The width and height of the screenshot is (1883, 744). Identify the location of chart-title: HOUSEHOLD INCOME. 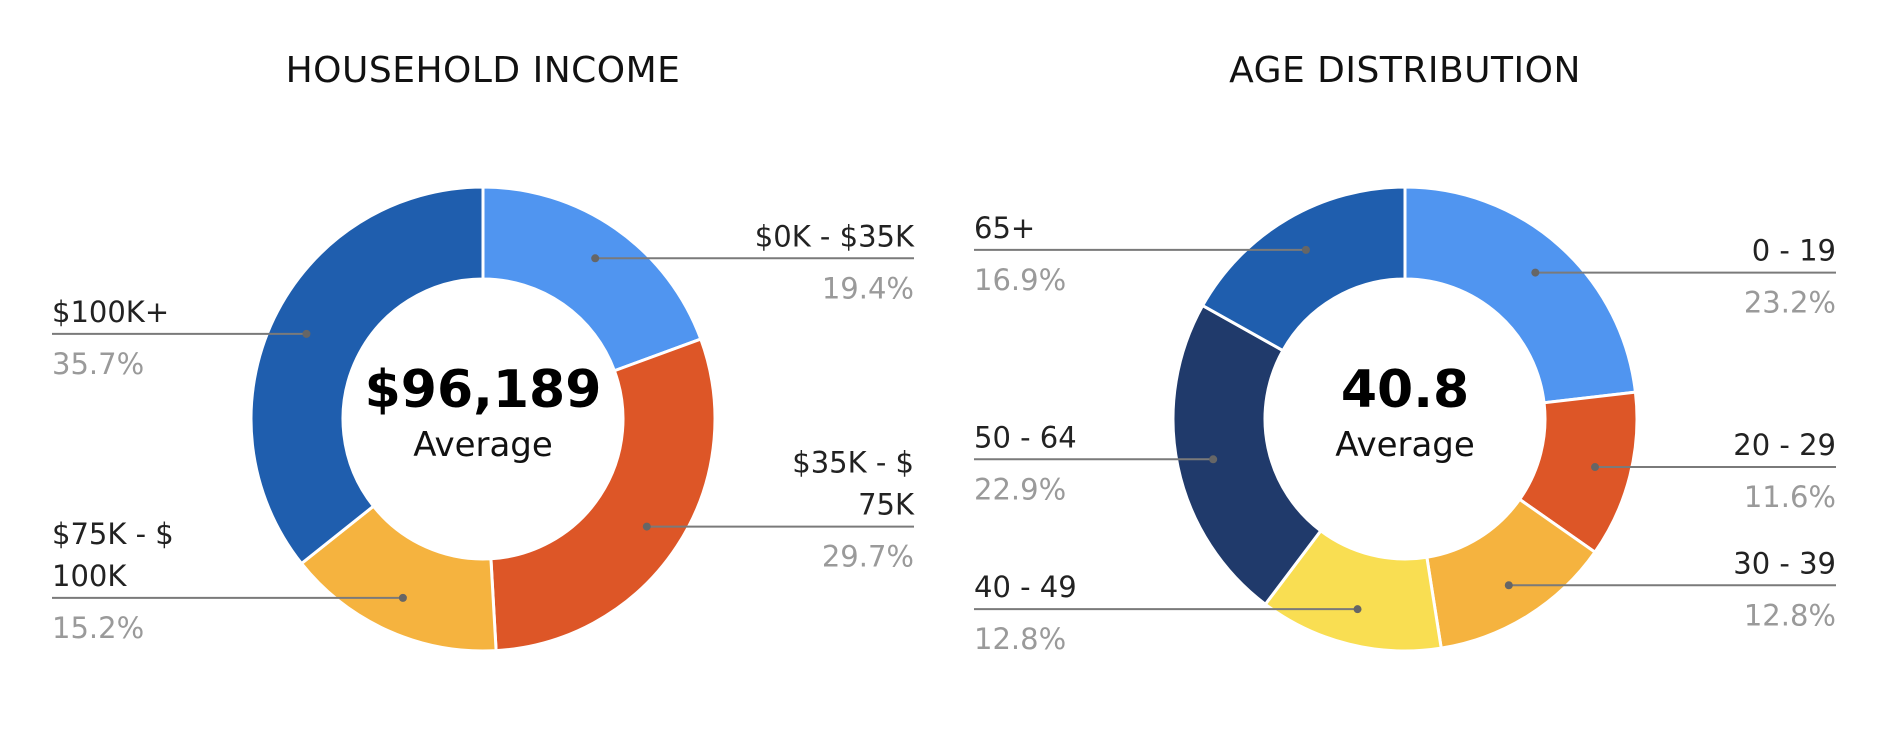
(483, 70).